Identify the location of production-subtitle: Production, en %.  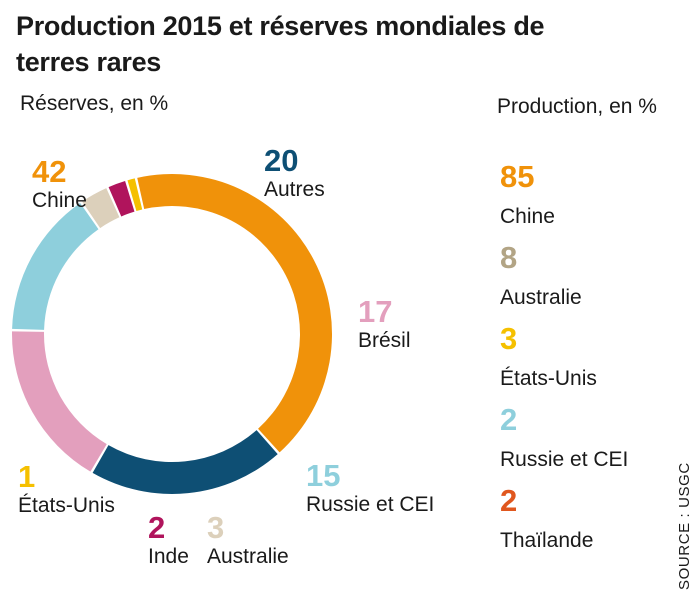
(577, 106).